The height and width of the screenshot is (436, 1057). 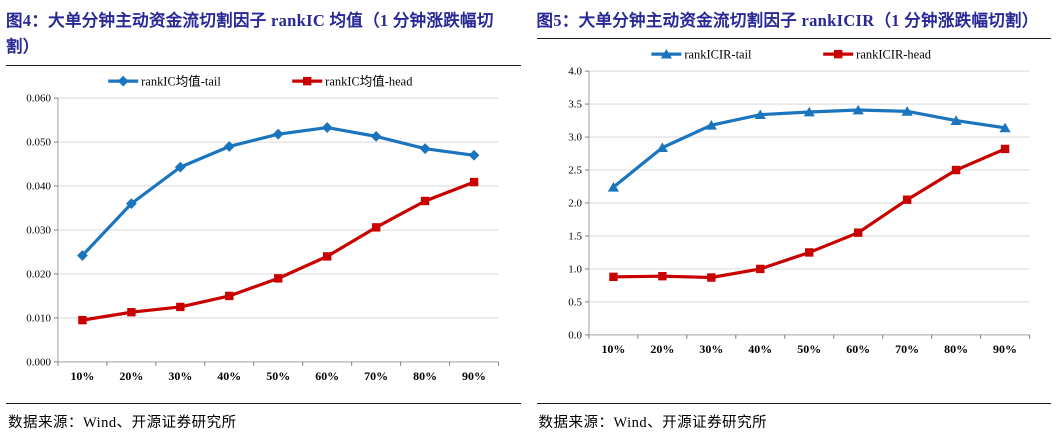 I want to click on y-tick-label: 0.050, so click(x=38, y=142).